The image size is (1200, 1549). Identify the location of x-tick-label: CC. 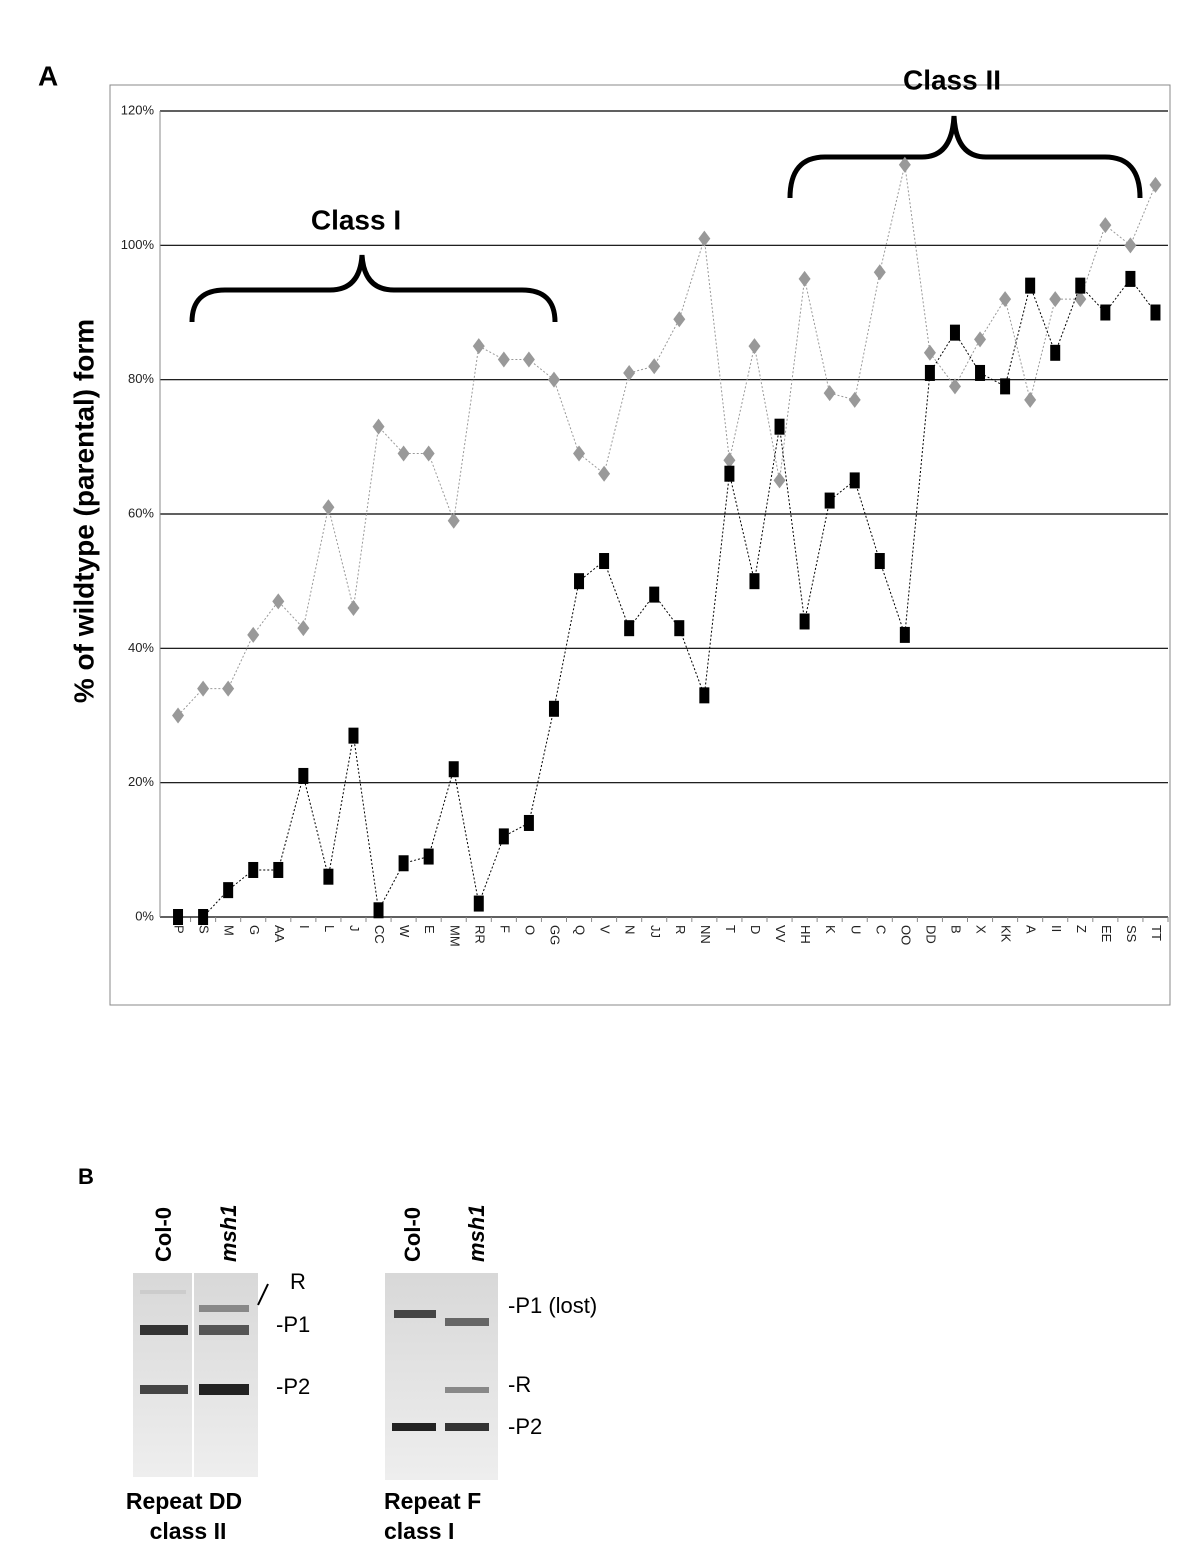
(379, 934).